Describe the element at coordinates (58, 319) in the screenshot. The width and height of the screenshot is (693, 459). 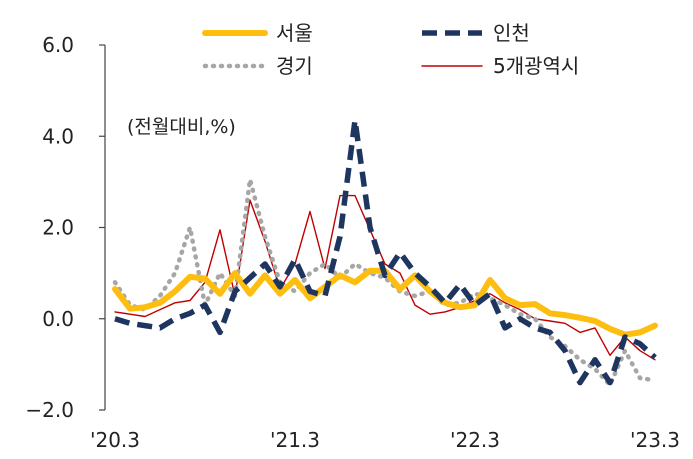
I see `y-tick-label: 0.0` at that location.